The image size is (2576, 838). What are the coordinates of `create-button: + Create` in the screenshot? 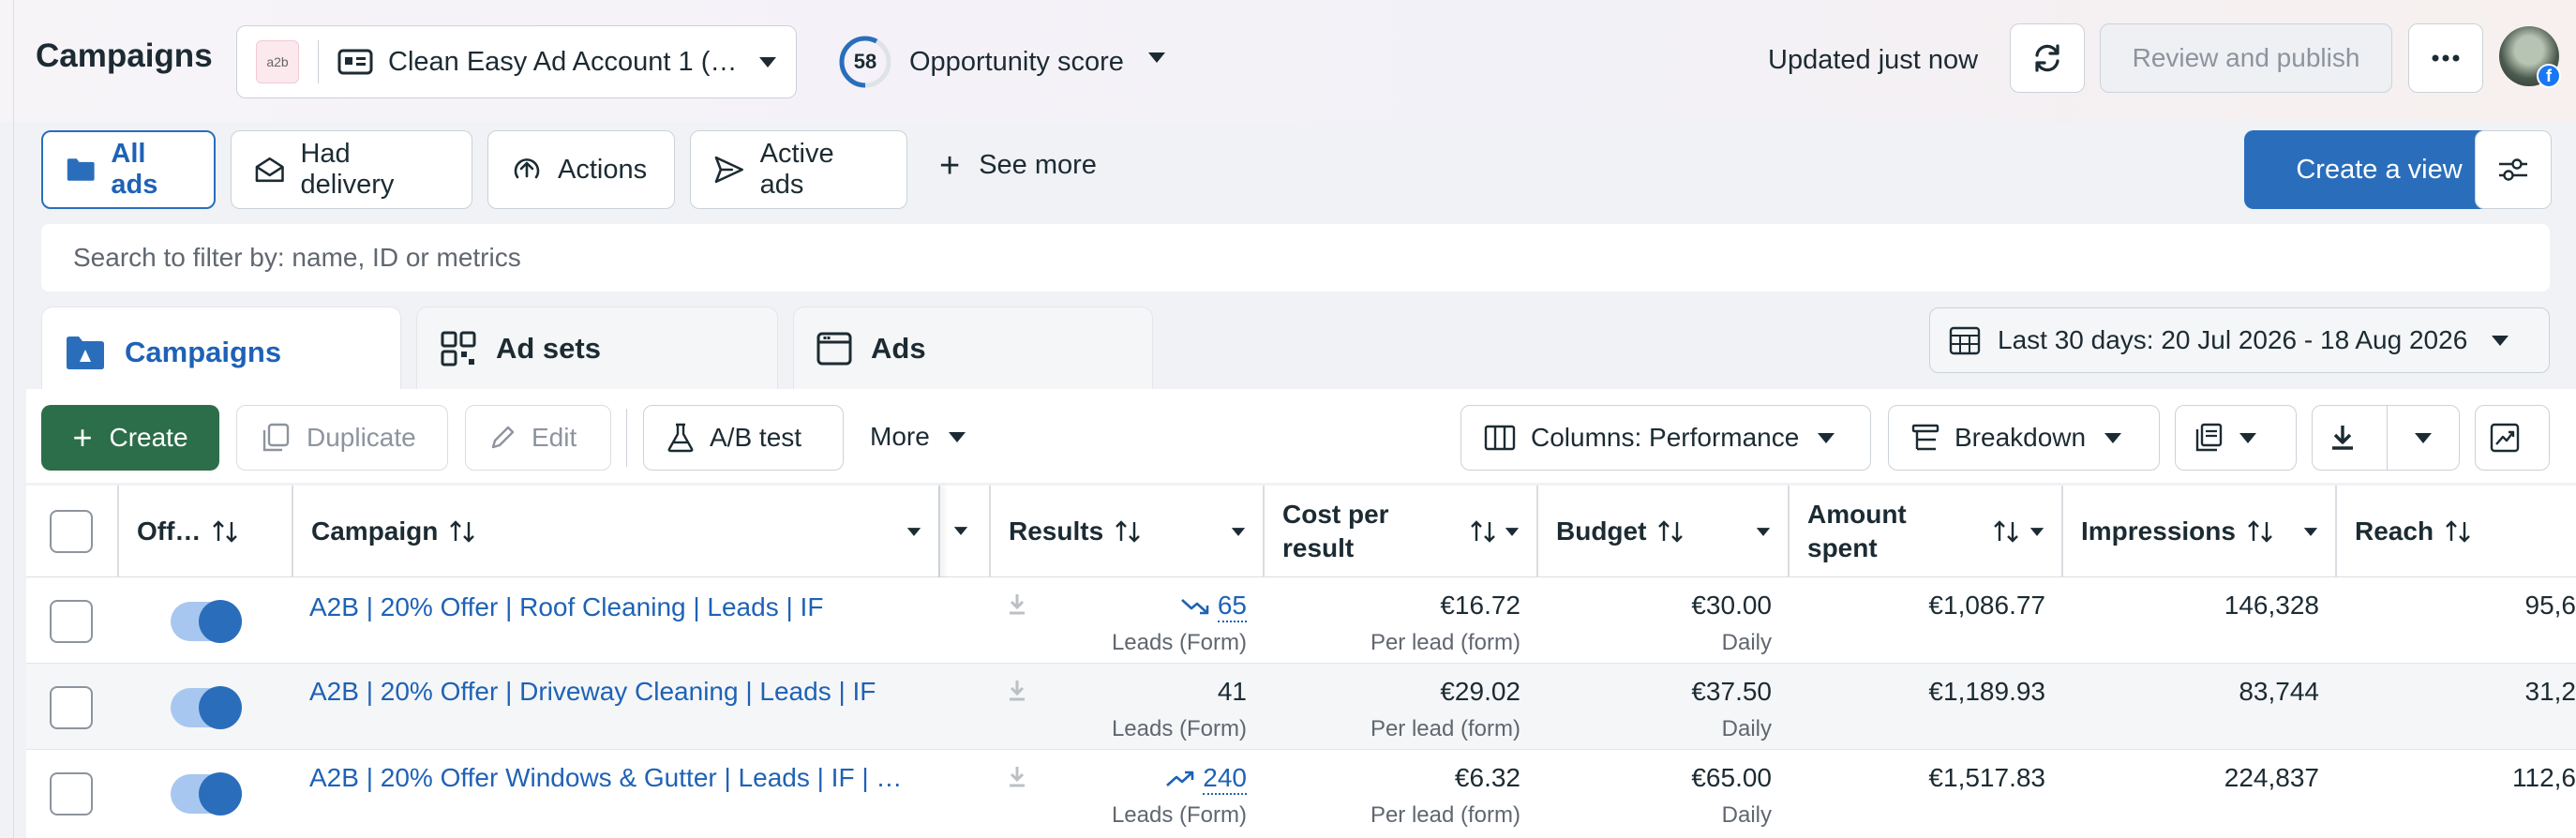 It's located at (130, 438).